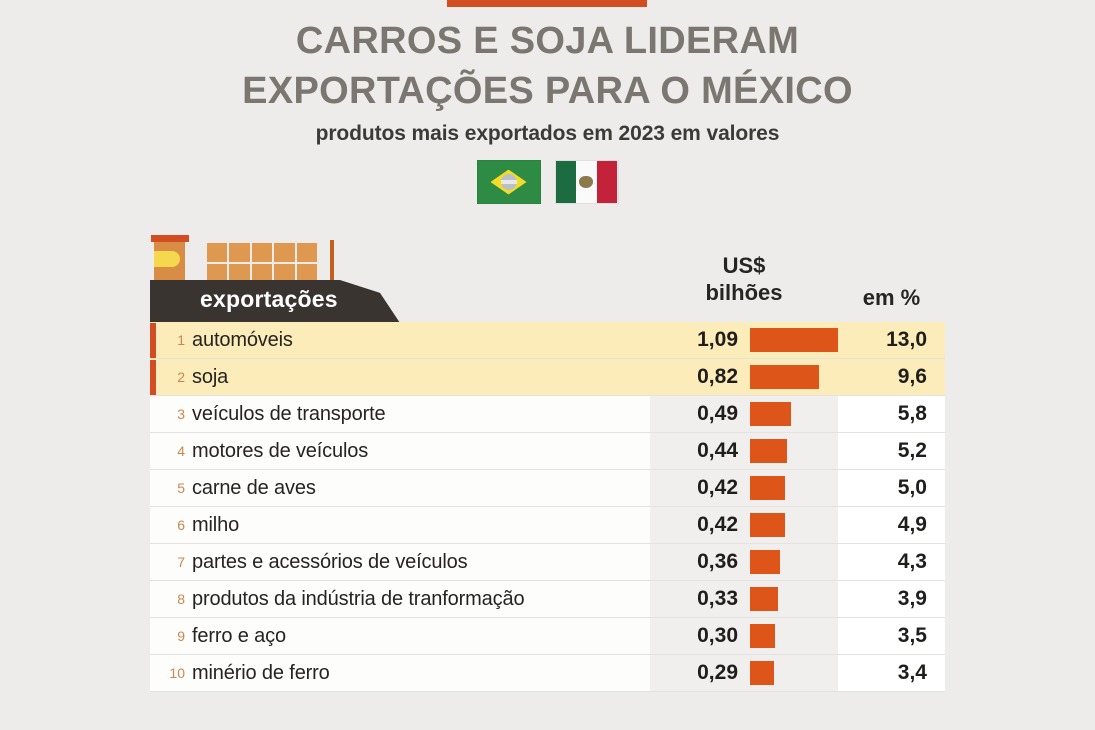 This screenshot has width=1095, height=730. Describe the element at coordinates (891, 525) in the screenshot. I see `row-value-percent: 4,9` at that location.